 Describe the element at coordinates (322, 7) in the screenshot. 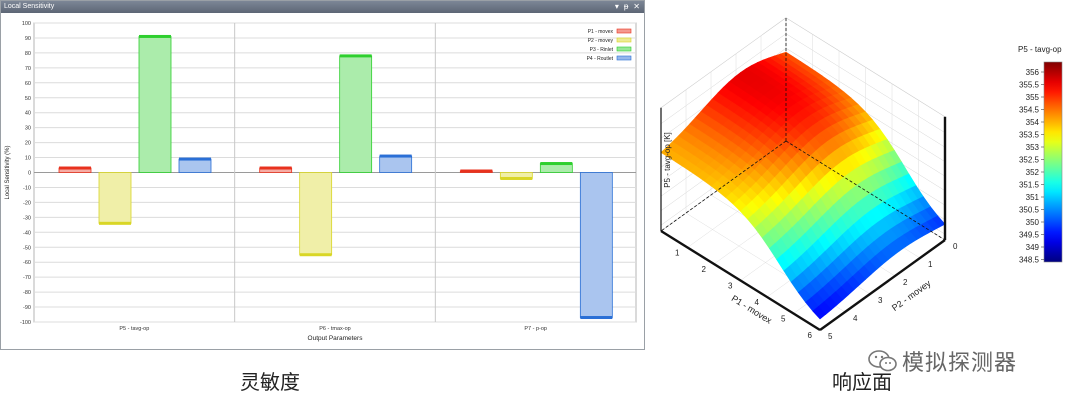

I see `panel-titlebar: Local Sensitivity ▾ ᵽ ✕` at that location.